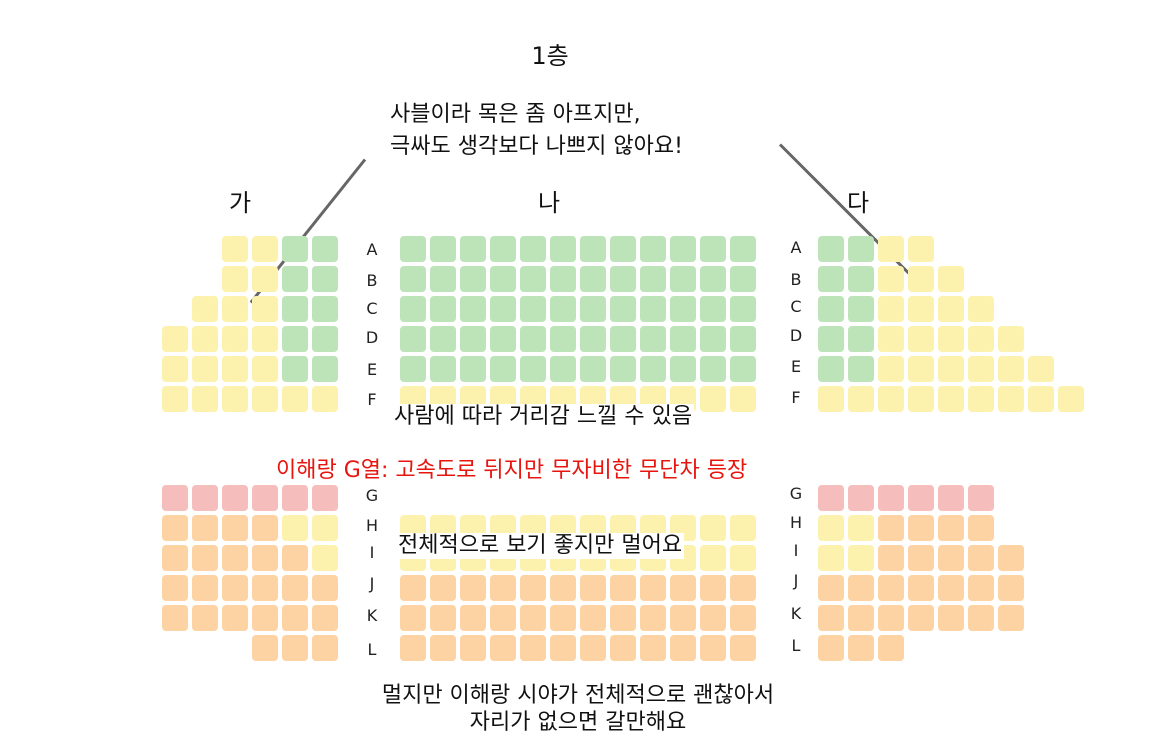  Describe the element at coordinates (205, 399) in the screenshot. I see `seat-left-F2` at that location.